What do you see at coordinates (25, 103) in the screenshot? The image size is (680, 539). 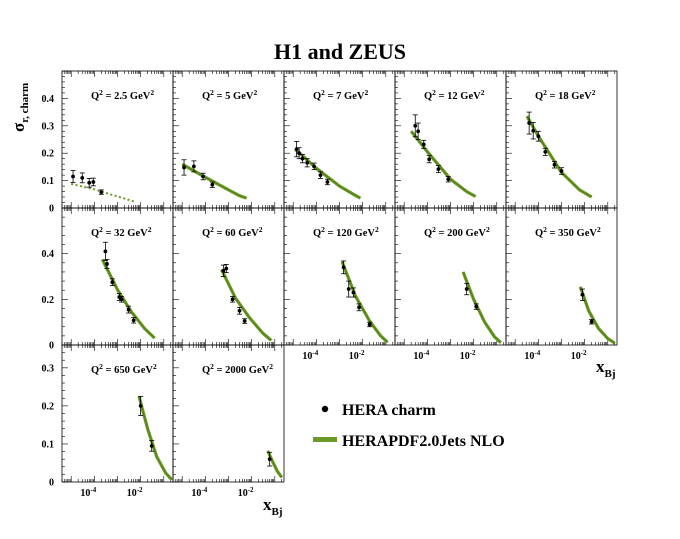 I see `y-axis-label-sub: r, charm` at bounding box center [25, 103].